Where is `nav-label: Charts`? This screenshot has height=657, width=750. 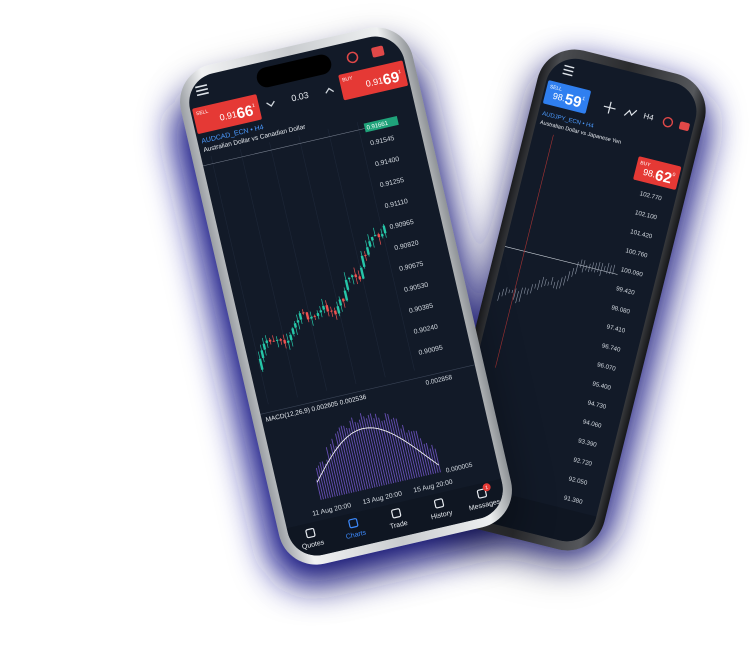
nav-label: Charts is located at coordinates (356, 535).